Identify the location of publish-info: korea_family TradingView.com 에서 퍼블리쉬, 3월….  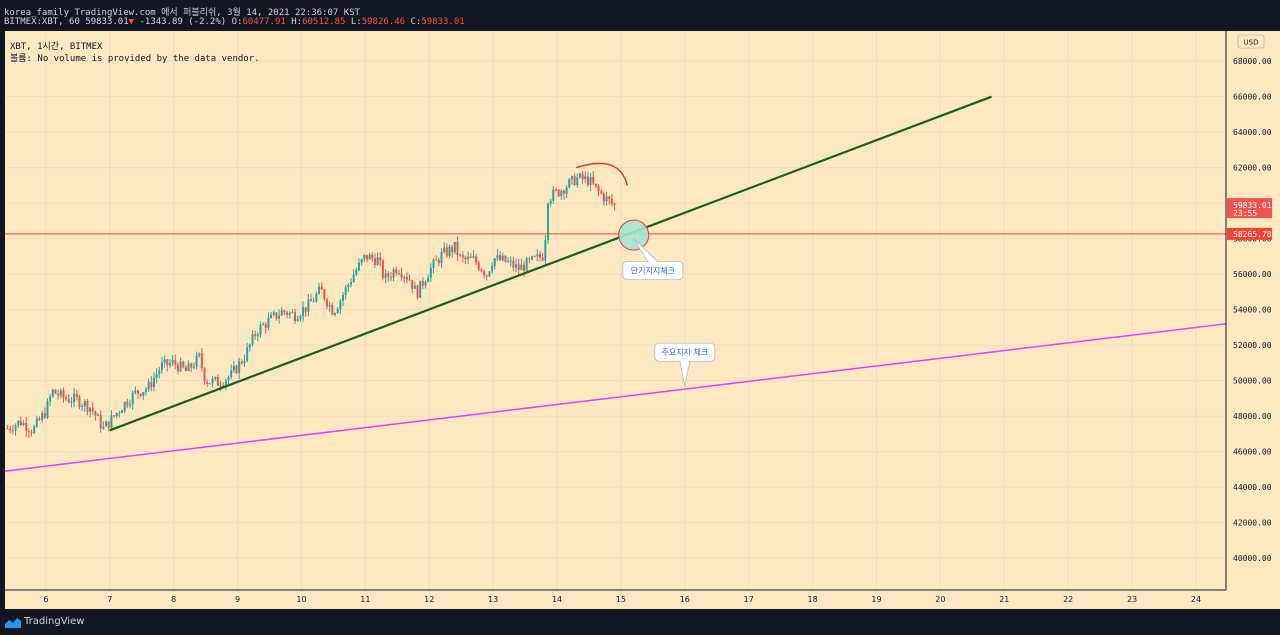
(182, 13).